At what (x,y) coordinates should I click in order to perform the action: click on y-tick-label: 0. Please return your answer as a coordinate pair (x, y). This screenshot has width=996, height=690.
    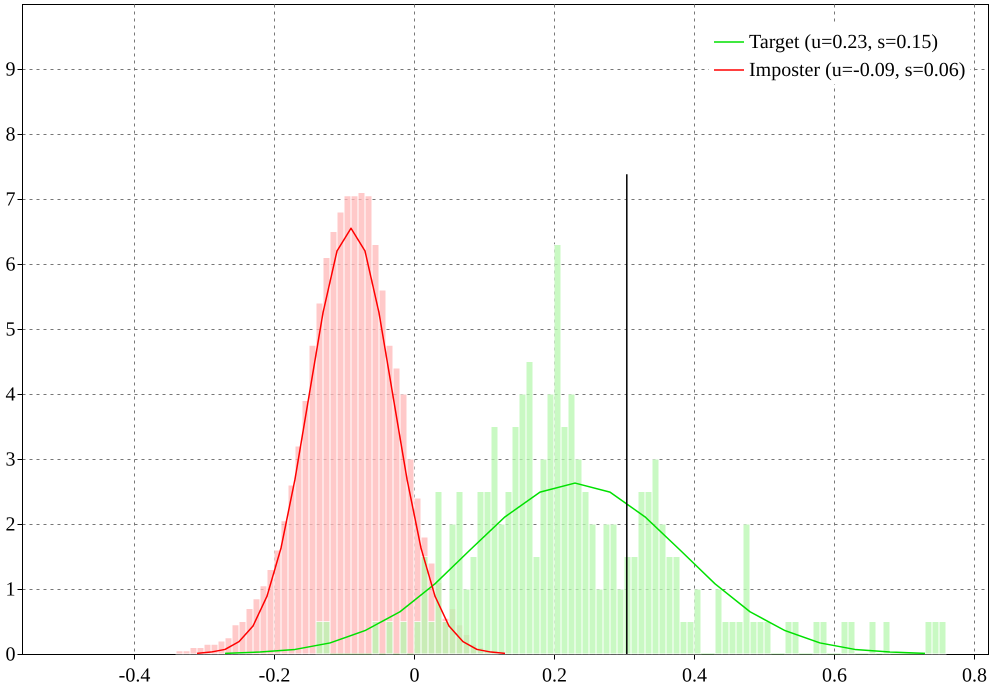
    Looking at the image, I should click on (11, 655).